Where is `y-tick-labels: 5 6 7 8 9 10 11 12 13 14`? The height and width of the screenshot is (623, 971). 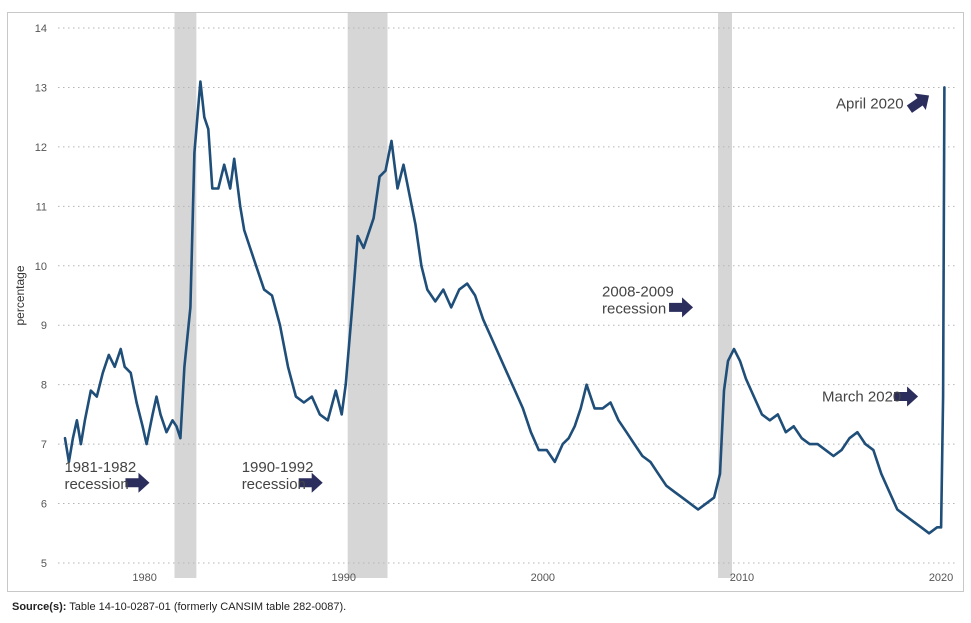 y-tick-labels: 5 6 7 8 9 10 11 12 13 14 is located at coordinates (41, 296).